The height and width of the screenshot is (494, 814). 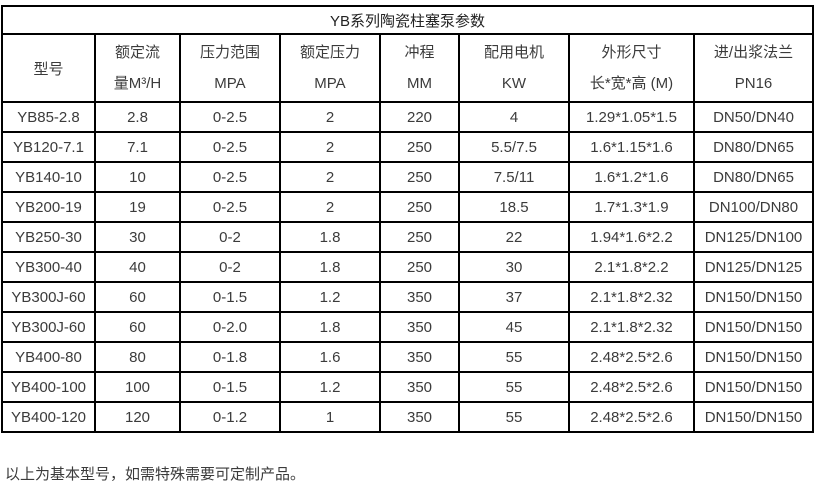 I want to click on cell: YB140-10, so click(x=48, y=177).